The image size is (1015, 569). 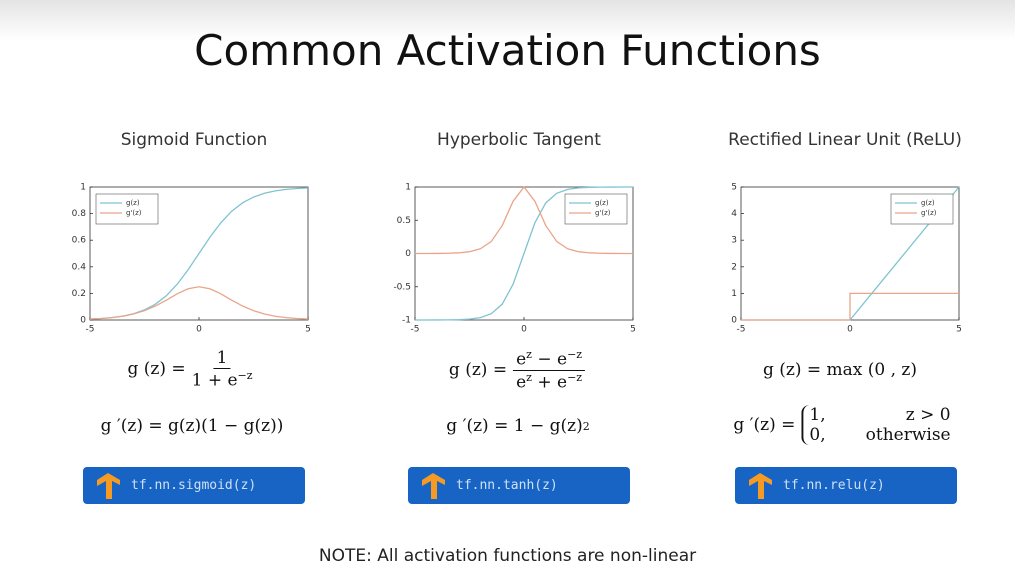 I want to click on y-tick-label: 0.4, so click(x=79, y=267).